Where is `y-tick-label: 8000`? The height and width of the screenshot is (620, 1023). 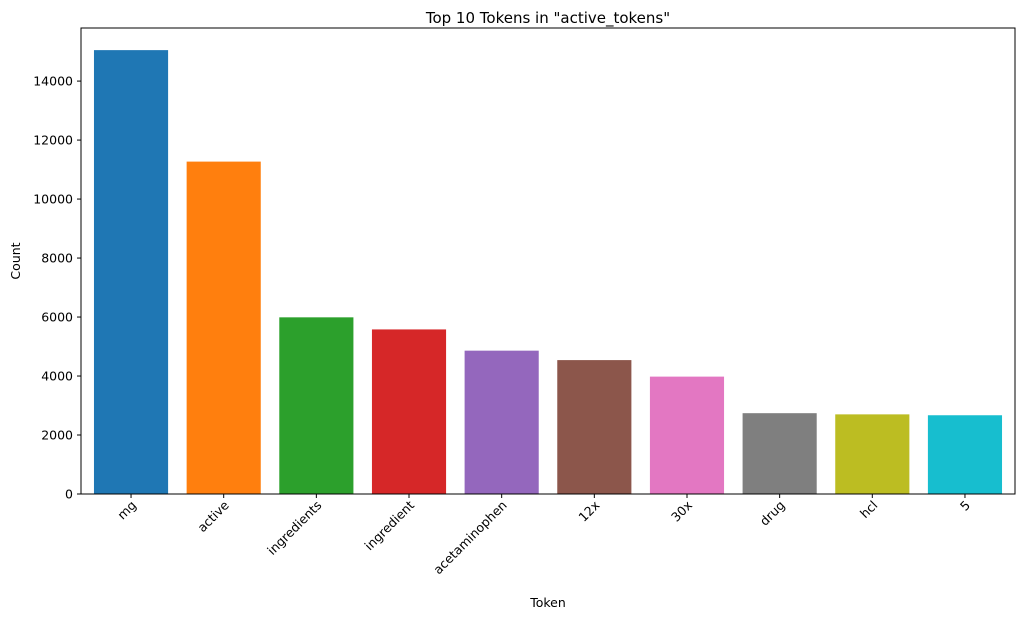 y-tick-label: 8000 is located at coordinates (57, 258).